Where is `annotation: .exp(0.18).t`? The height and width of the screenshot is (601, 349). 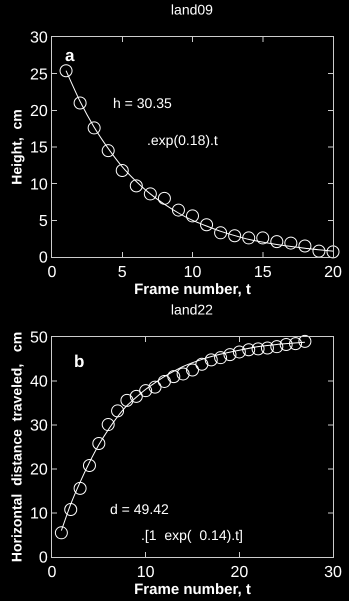 annotation: .exp(0.18).t is located at coordinates (182, 140).